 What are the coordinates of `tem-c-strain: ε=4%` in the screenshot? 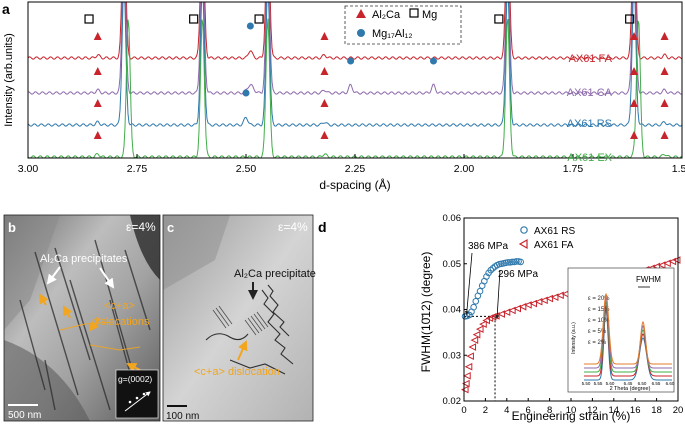 It's located at (293, 227).